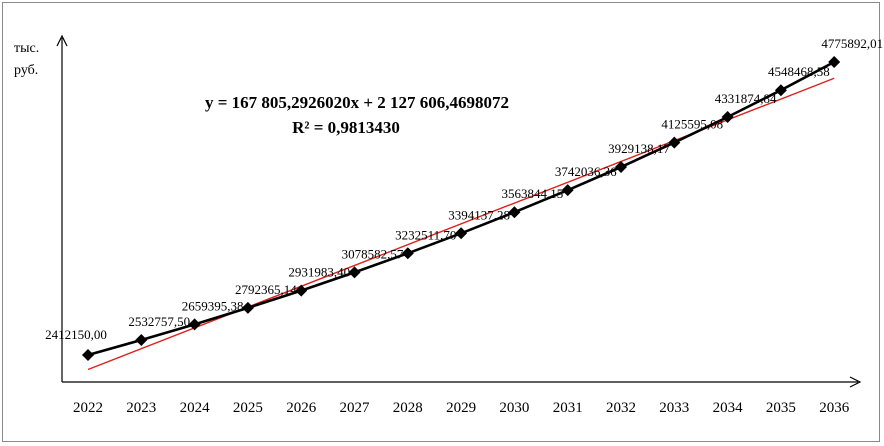 This screenshot has width=884, height=446. What do you see at coordinates (461, 233) in the screenshot?
I see `data-point-2029` at bounding box center [461, 233].